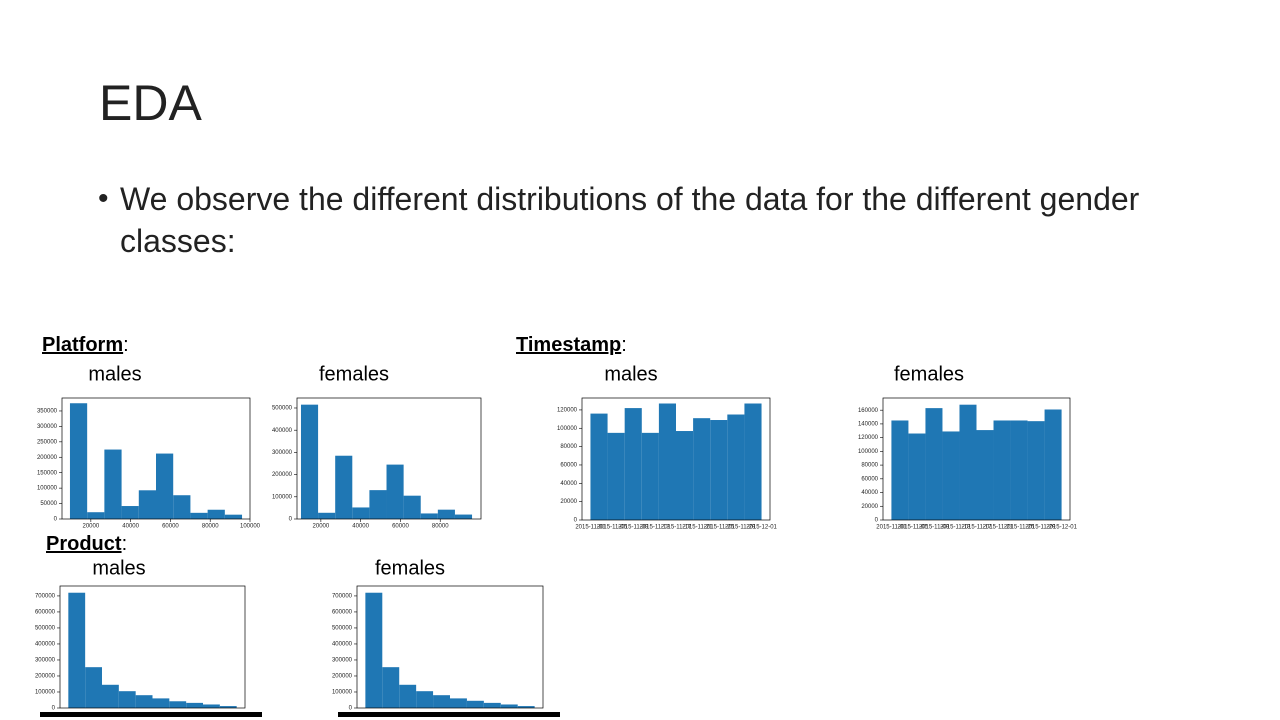 This screenshot has width=1280, height=720. I want to click on chart-title: males, so click(118, 568).